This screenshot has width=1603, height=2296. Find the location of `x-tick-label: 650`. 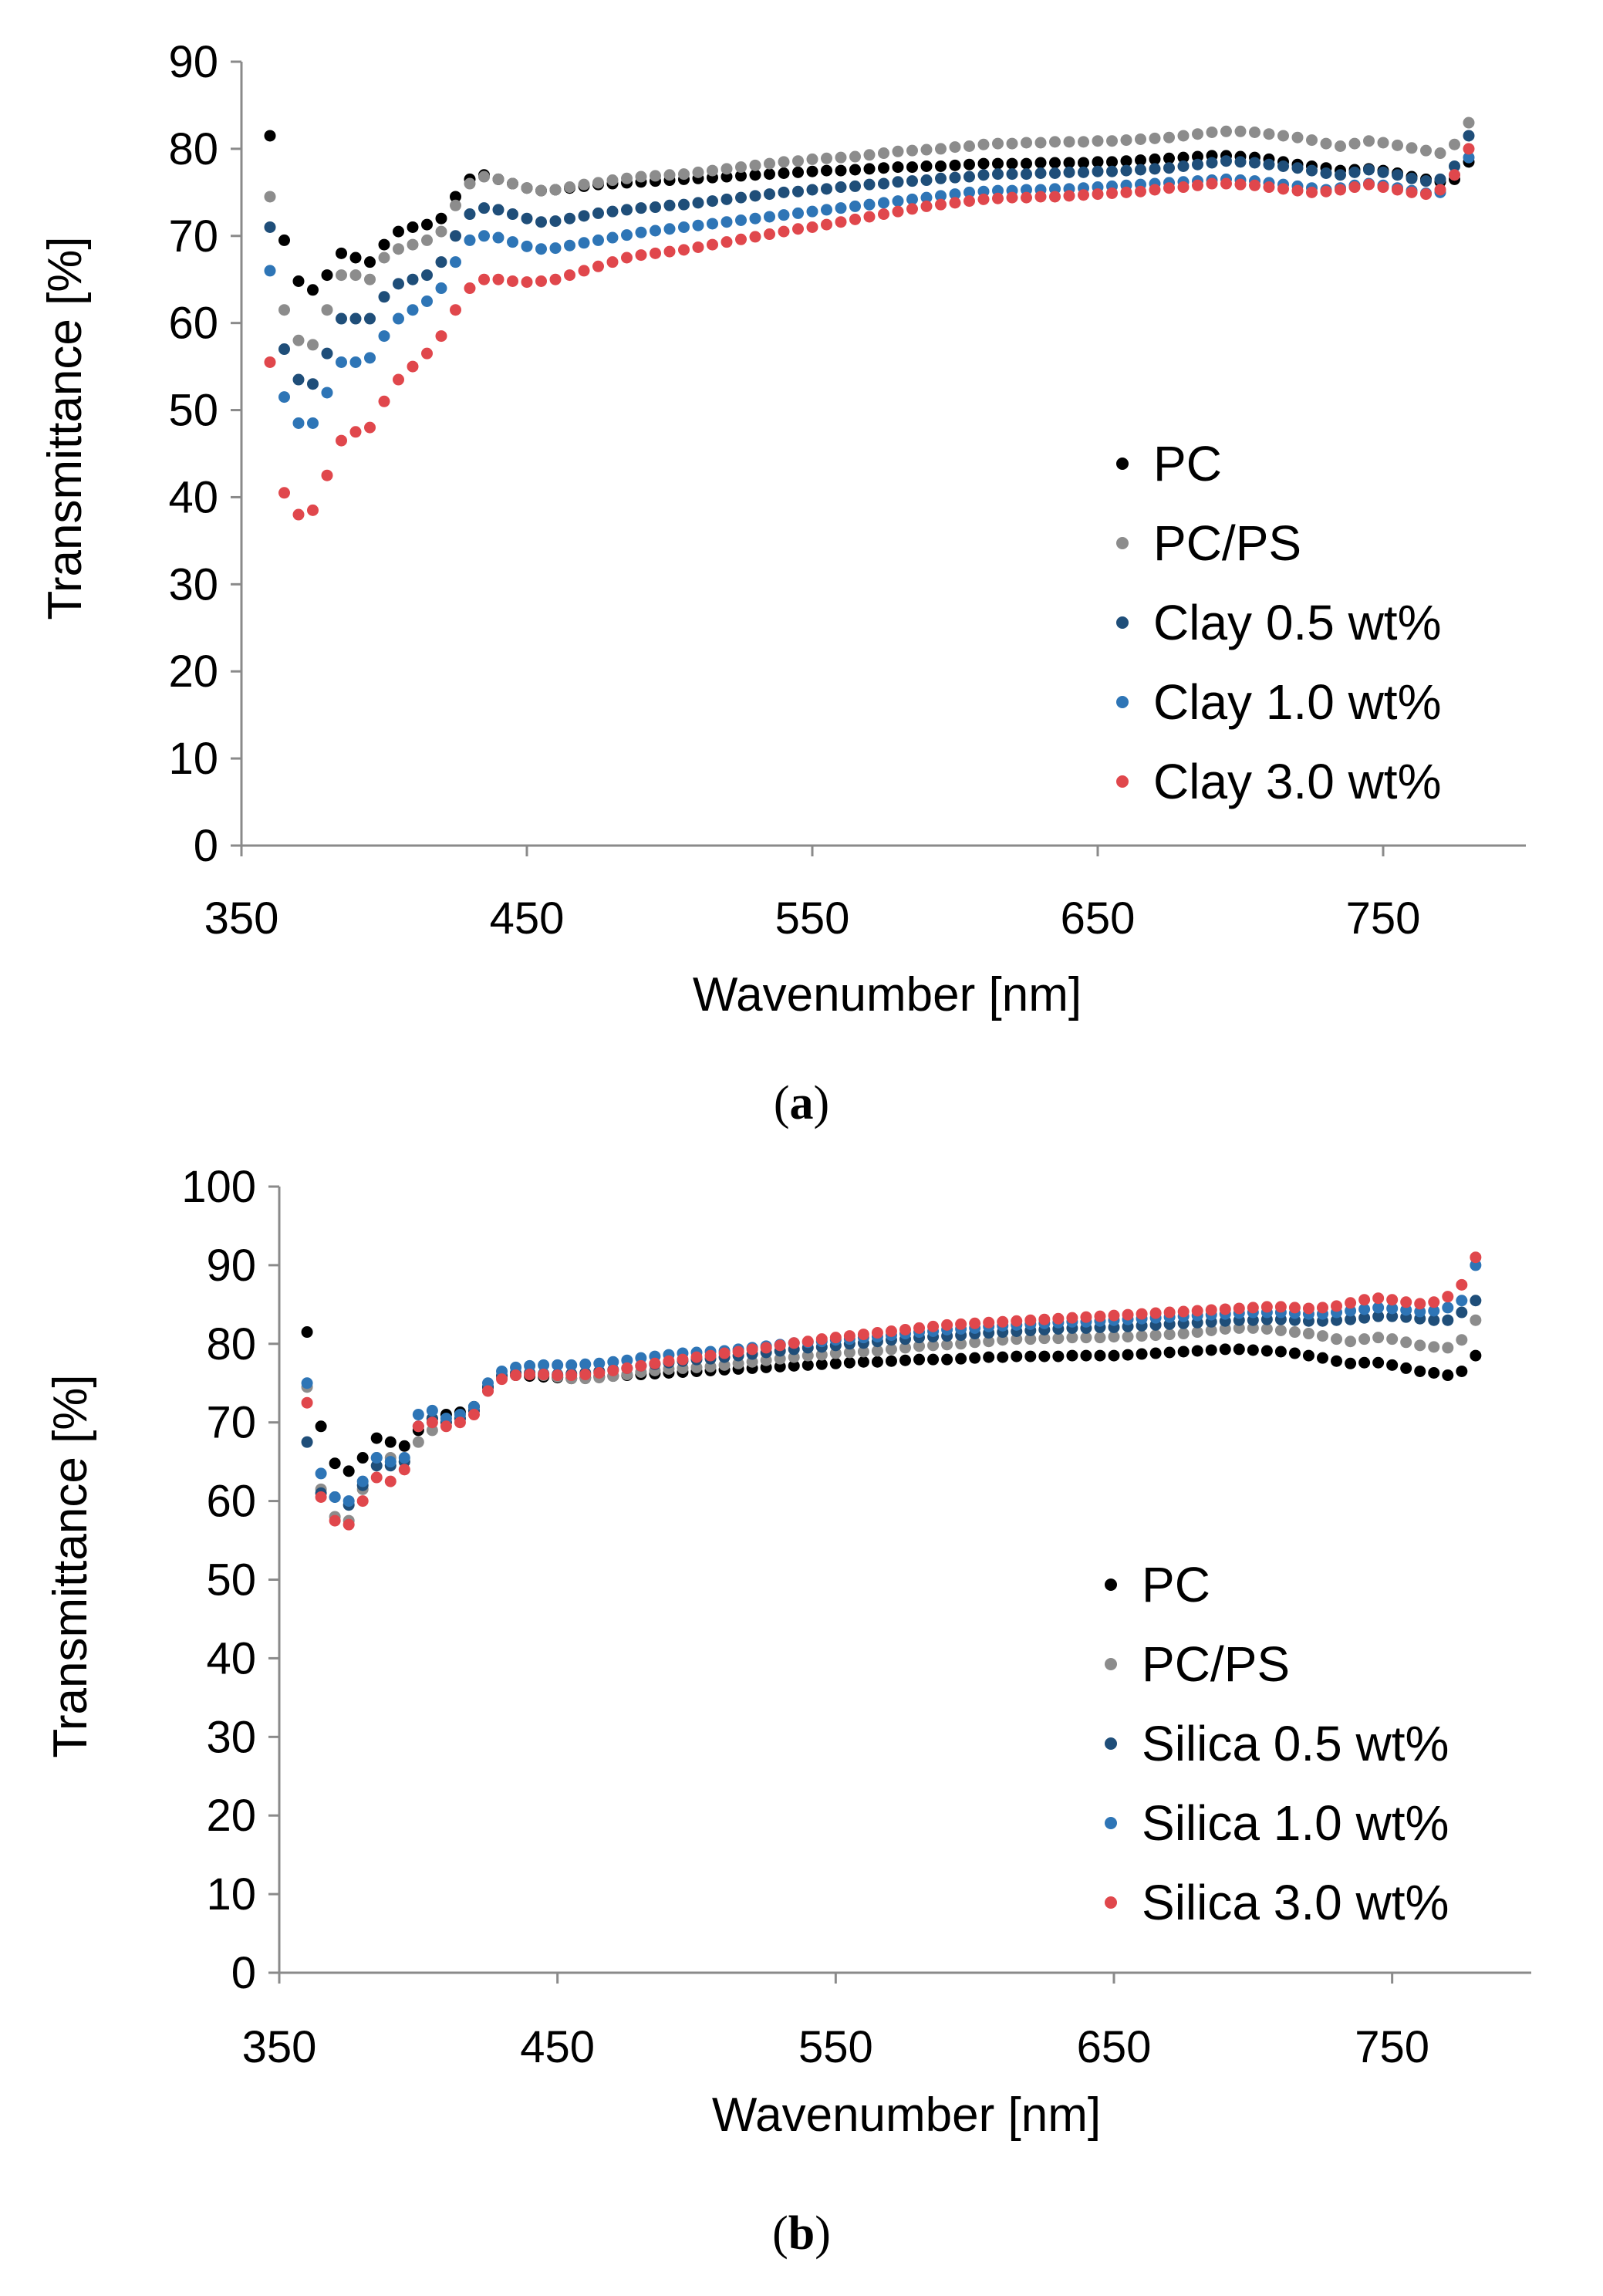

x-tick-label: 650 is located at coordinates (1114, 2047).